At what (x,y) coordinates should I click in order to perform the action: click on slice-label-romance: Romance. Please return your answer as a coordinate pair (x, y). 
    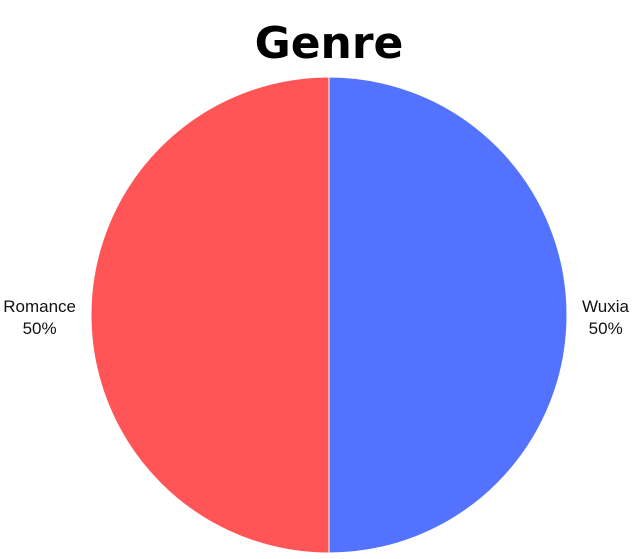
    Looking at the image, I should click on (39, 306).